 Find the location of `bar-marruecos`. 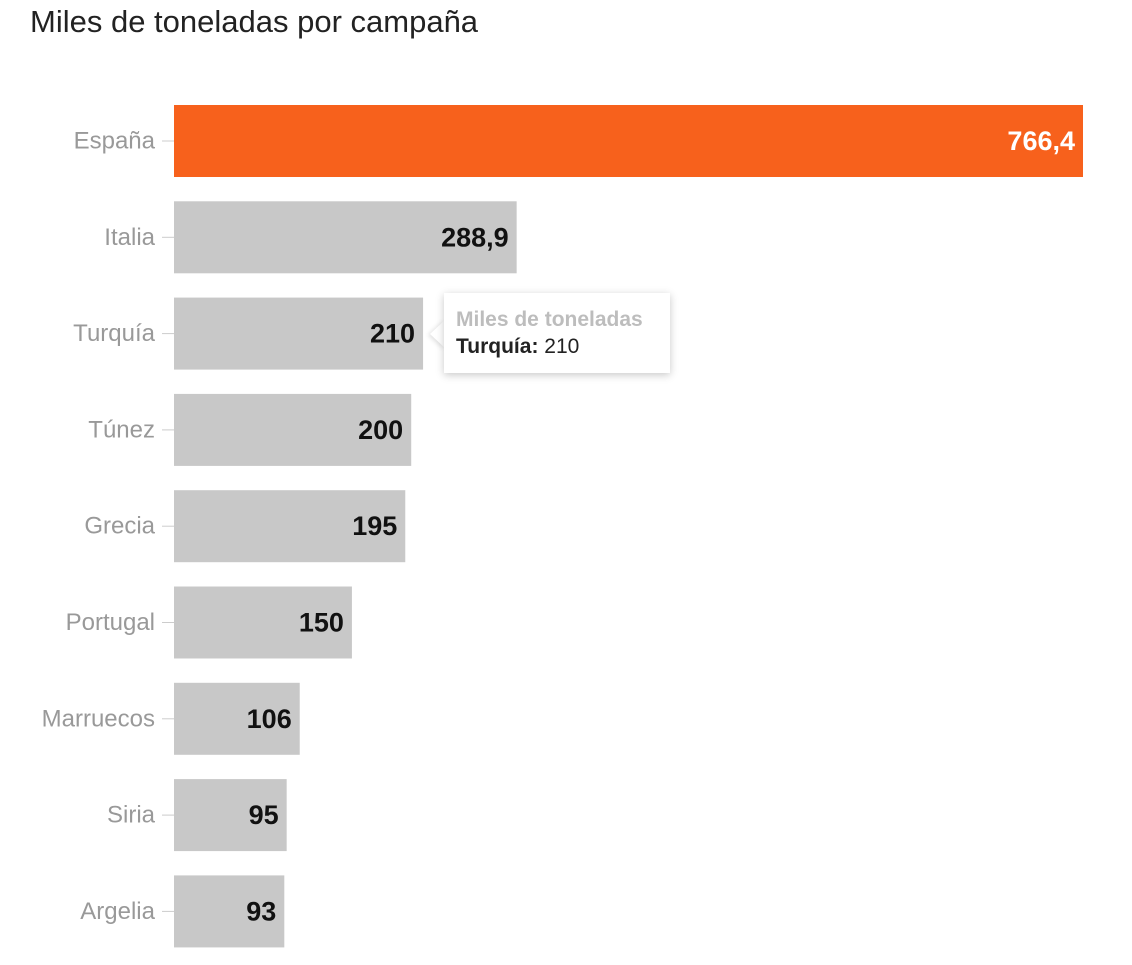

bar-marruecos is located at coordinates (237, 718).